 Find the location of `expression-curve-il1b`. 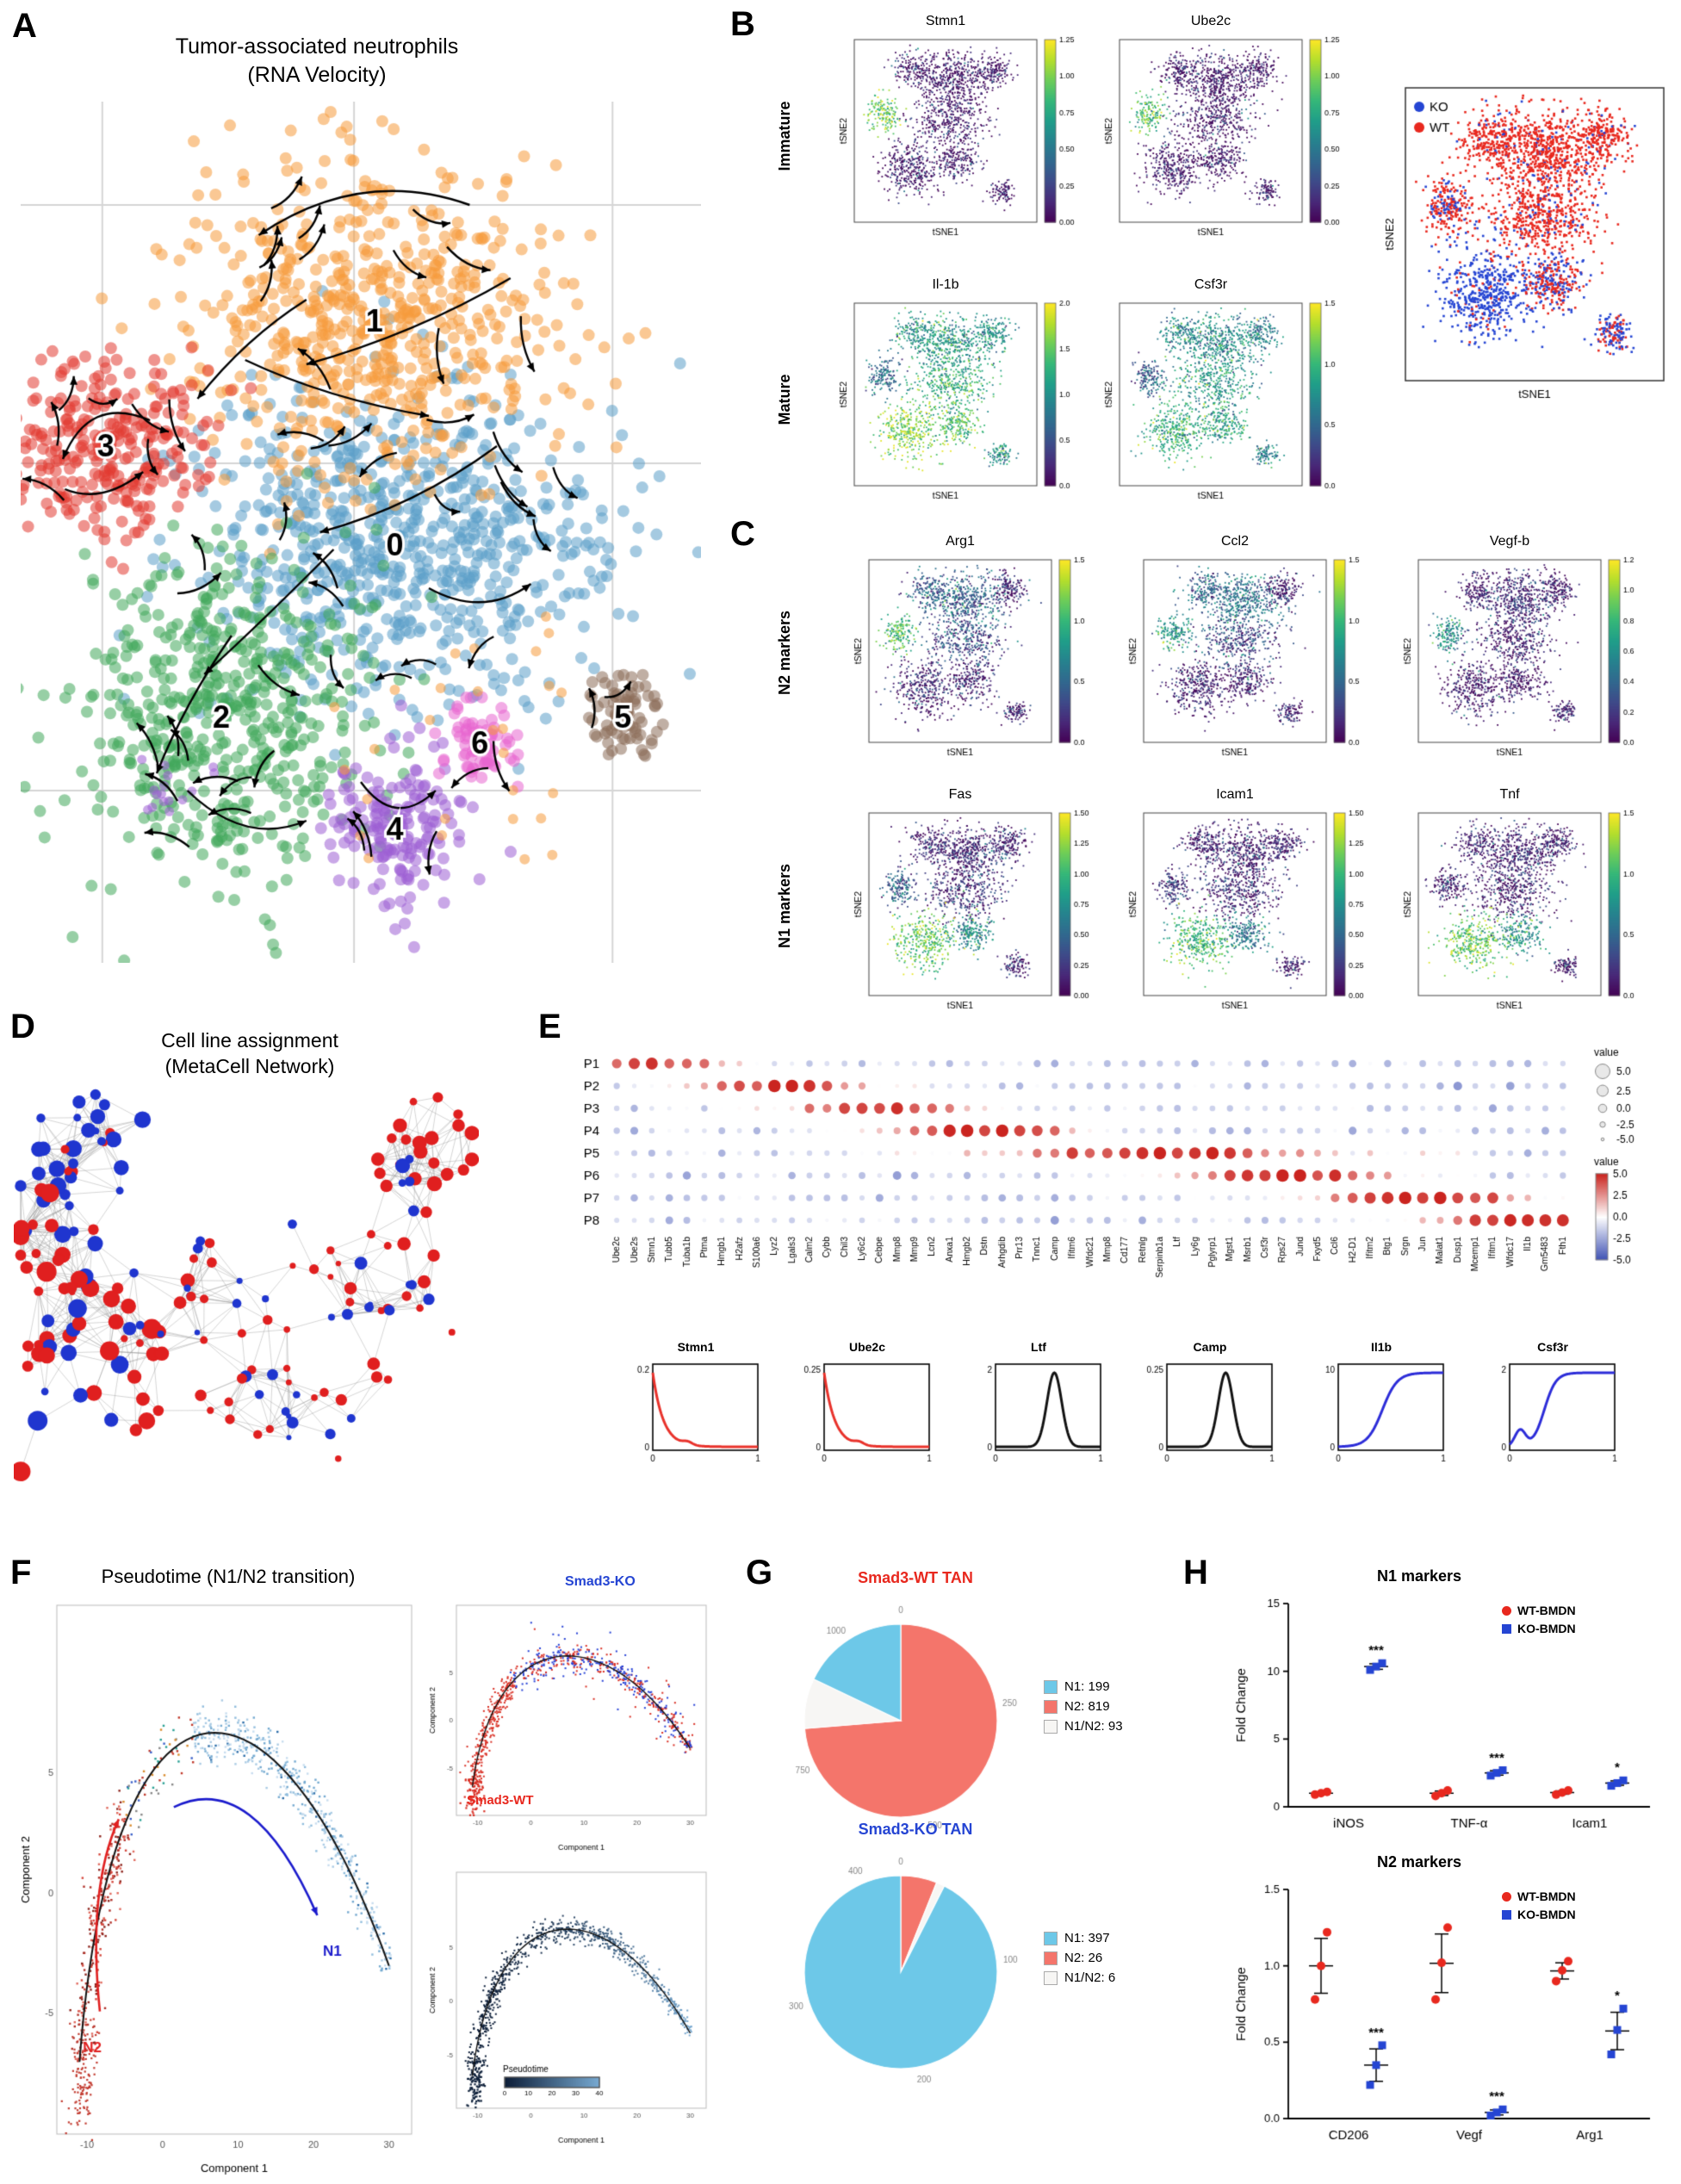

expression-curve-il1b is located at coordinates (1381, 1417).